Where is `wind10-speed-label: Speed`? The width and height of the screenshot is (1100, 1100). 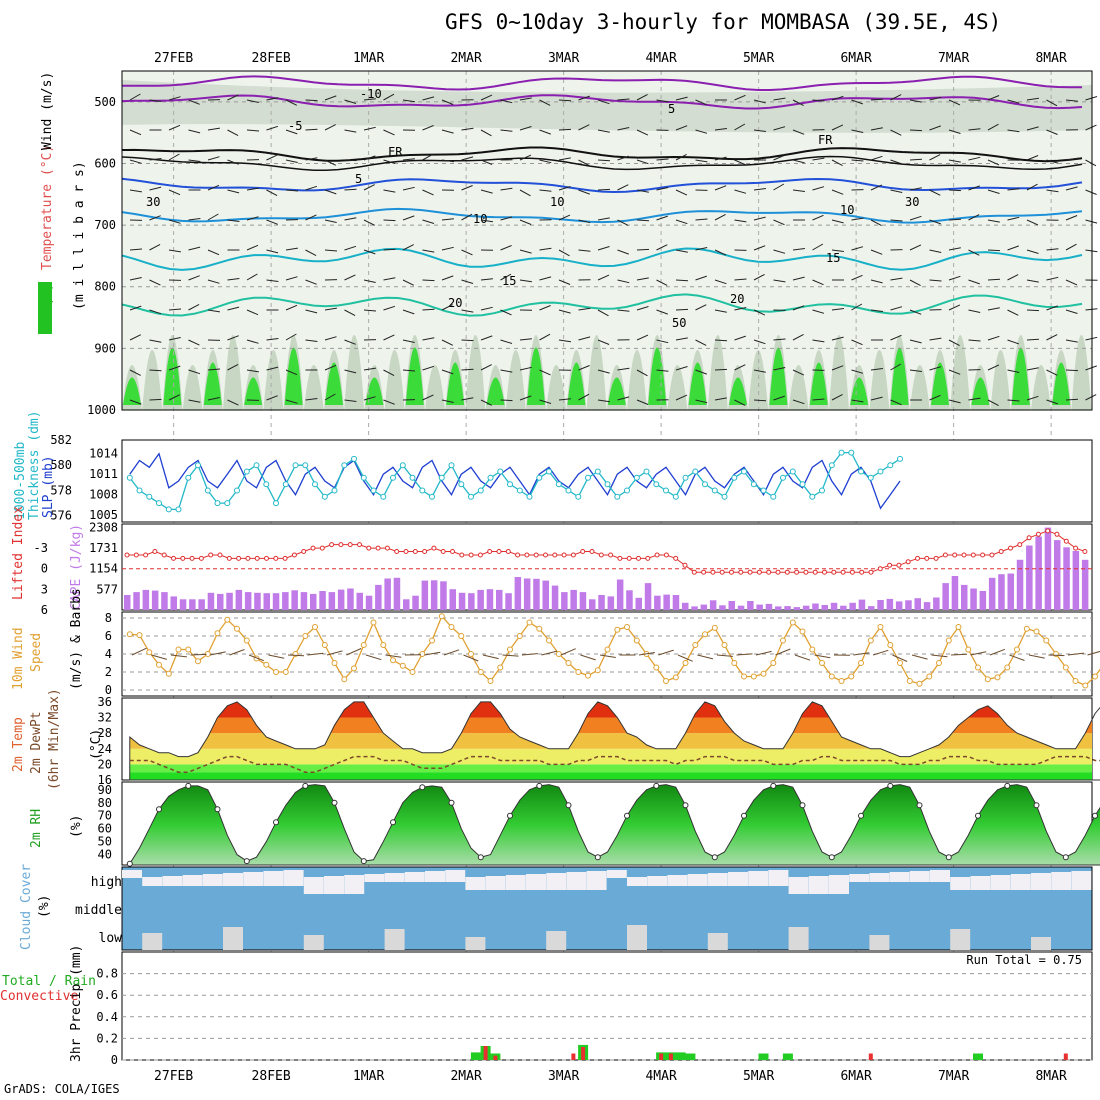 wind10-speed-label: Speed is located at coordinates (36, 652).